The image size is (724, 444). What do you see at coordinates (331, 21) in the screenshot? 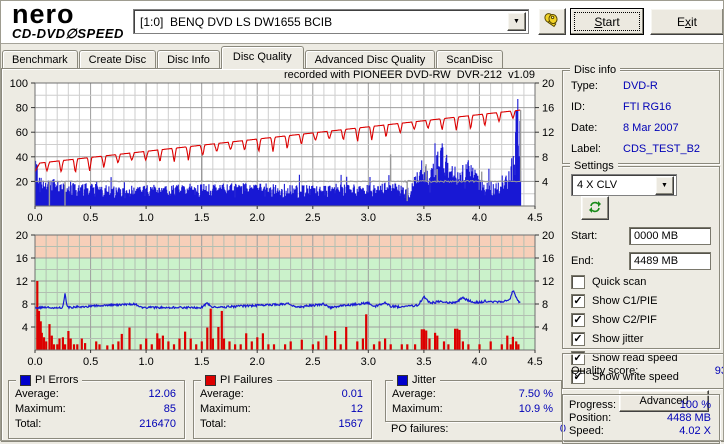
I see `drive-select: [1:0] BENQ DVD LS DW1655 BCIB ▼` at bounding box center [331, 21].